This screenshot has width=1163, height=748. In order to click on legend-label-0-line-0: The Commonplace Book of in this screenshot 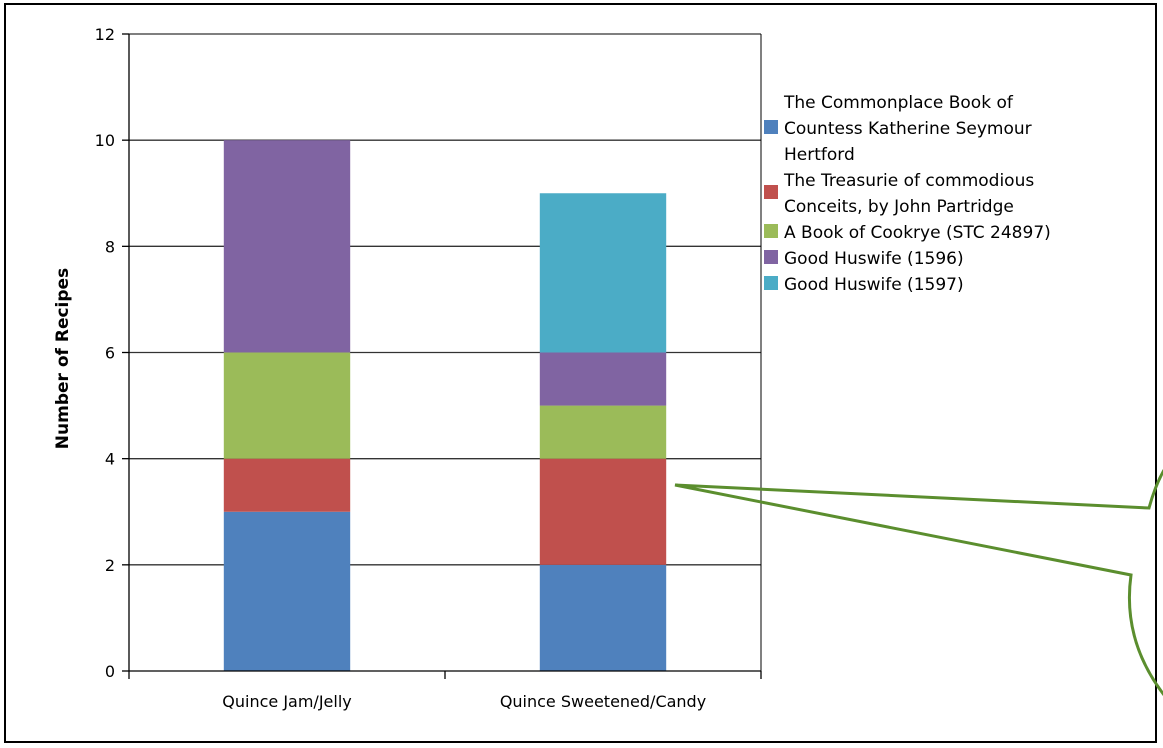, I will do `click(898, 103)`.